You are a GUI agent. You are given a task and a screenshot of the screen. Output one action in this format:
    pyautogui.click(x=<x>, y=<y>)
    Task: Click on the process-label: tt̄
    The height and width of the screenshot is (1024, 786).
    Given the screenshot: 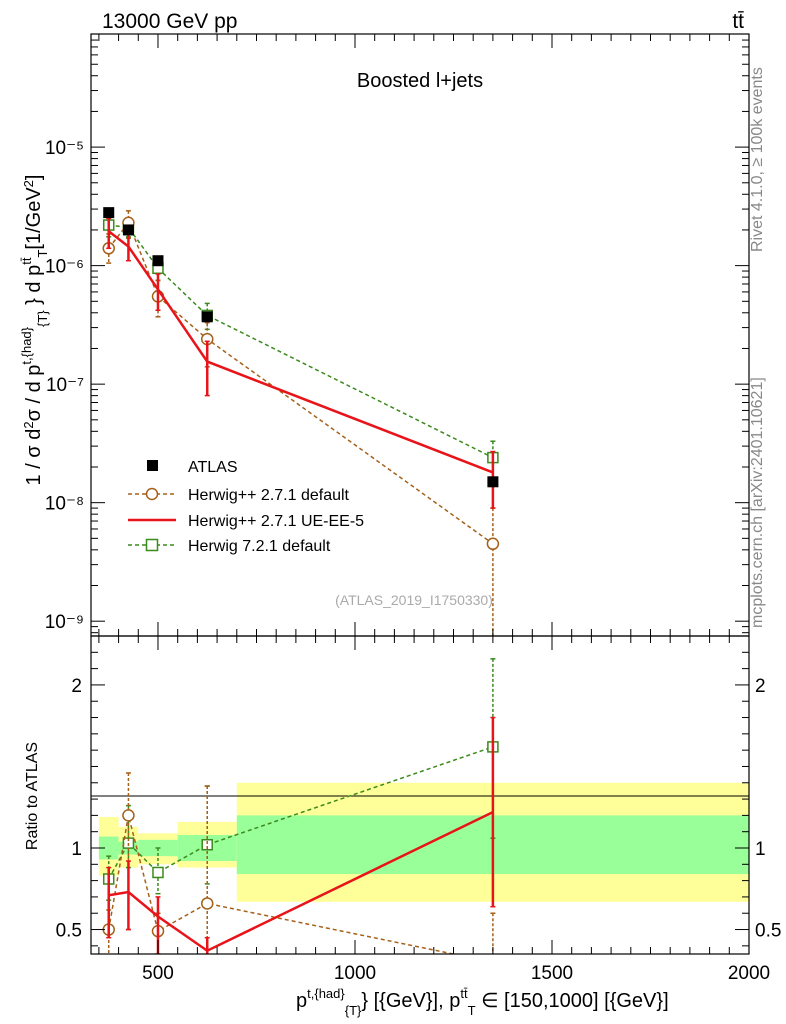 What is the action you would take?
    pyautogui.click(x=738, y=21)
    